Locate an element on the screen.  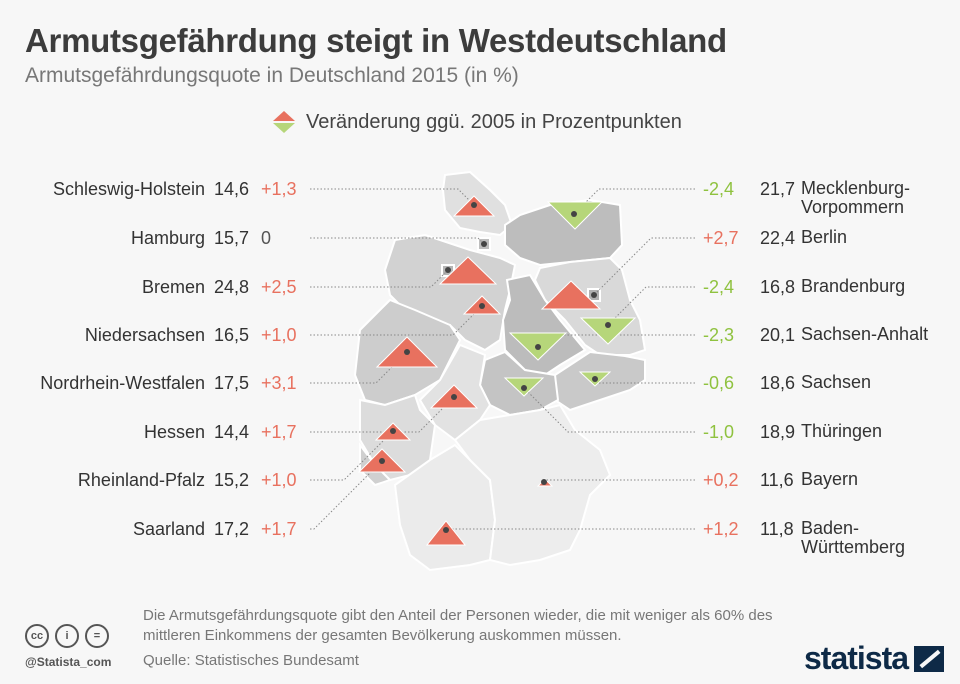
state-region-mv is located at coordinates (564, 232).